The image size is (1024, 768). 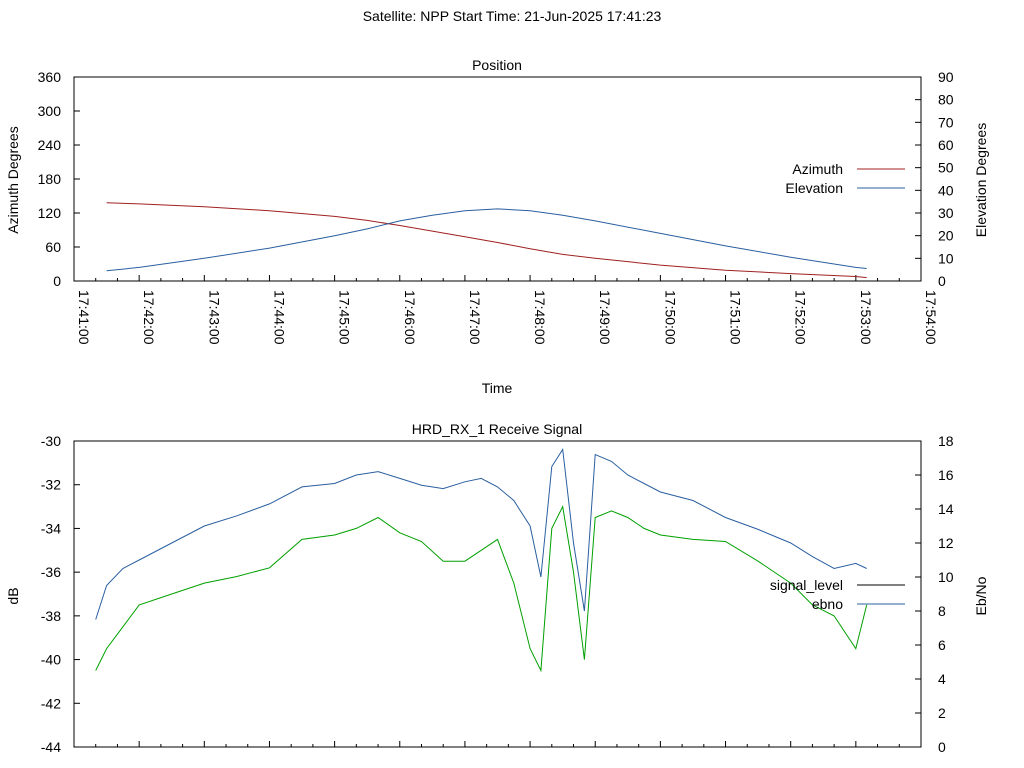 What do you see at coordinates (946, 441) in the screenshot?
I see `y2-tick-label: 18` at bounding box center [946, 441].